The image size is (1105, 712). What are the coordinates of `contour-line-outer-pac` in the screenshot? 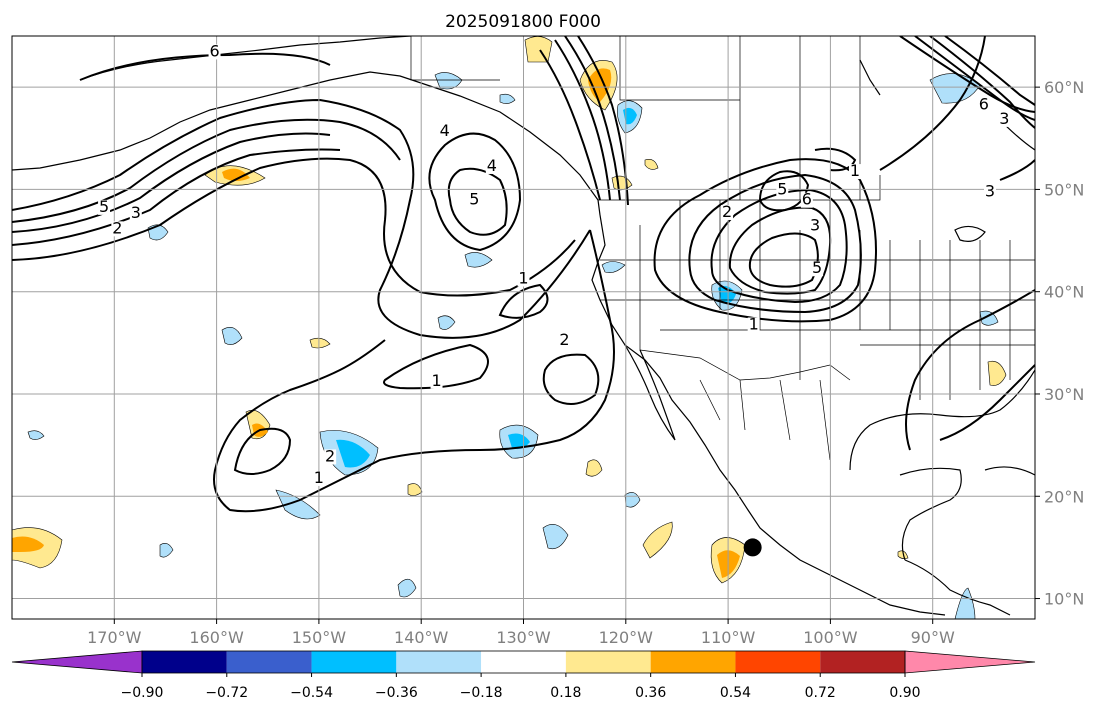 It's located at (414, 371).